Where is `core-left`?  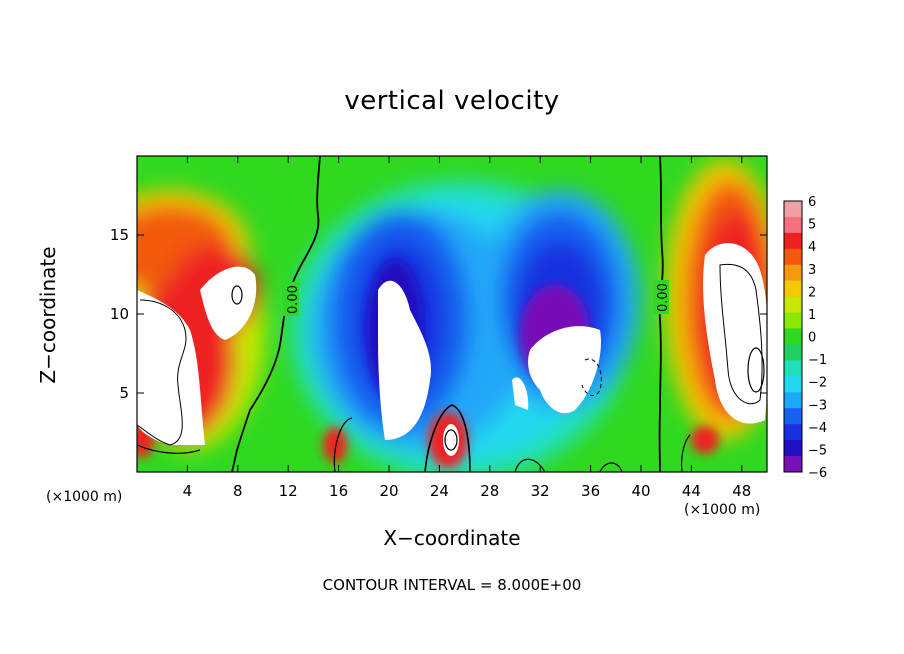 core-left is located at coordinates (171, 367).